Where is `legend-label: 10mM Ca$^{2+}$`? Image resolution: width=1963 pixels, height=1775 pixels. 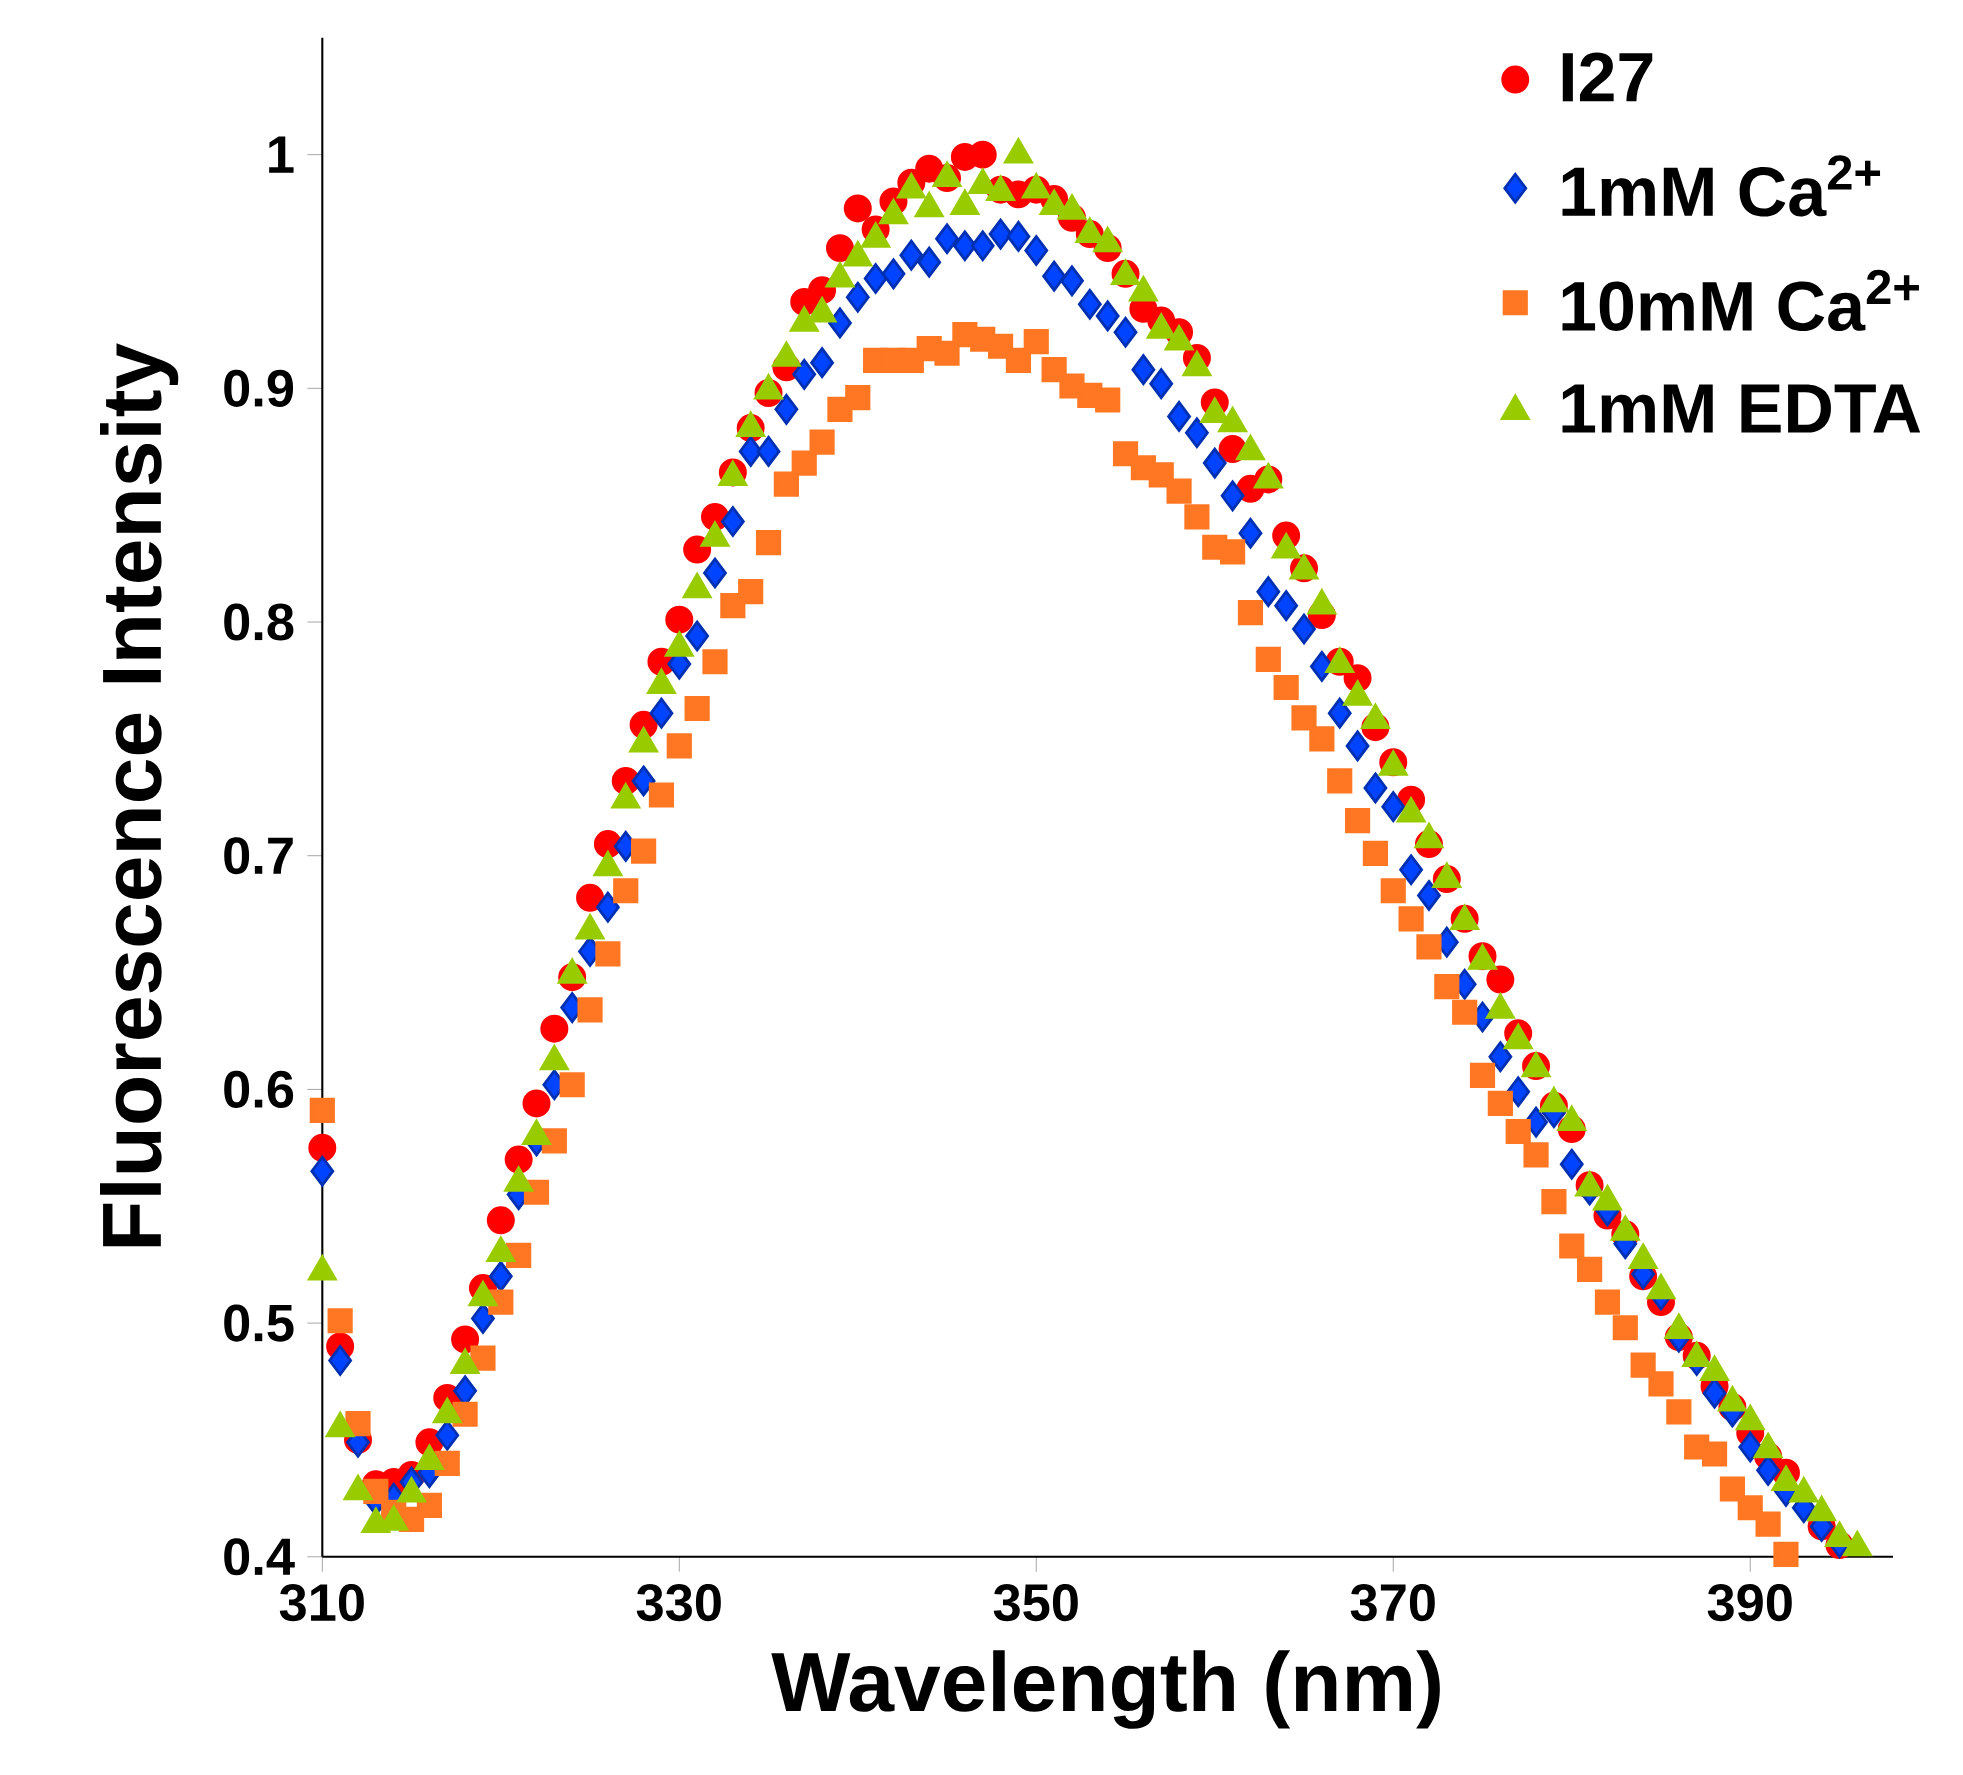
legend-label: 10mM Ca$^{2+}$ is located at coordinates (1740, 301).